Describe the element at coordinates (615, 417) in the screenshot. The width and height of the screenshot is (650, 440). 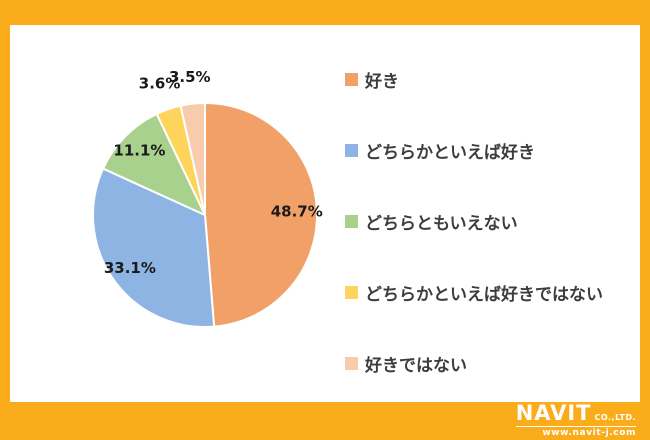
I see `navit-logo-suffix: CO.,LTD.` at that location.